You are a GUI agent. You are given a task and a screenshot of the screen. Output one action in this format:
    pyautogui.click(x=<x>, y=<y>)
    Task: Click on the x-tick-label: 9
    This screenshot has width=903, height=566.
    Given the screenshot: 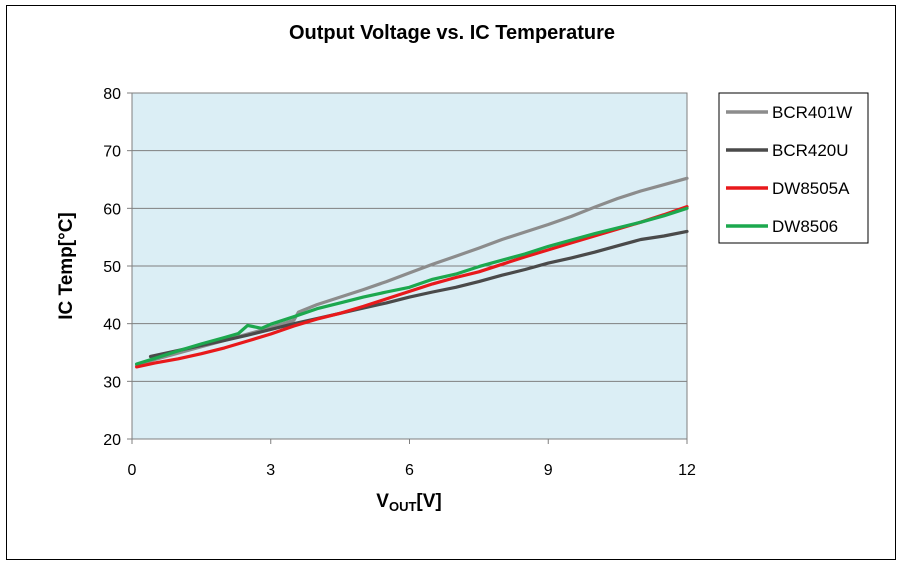 What is the action you would take?
    pyautogui.click(x=548, y=470)
    